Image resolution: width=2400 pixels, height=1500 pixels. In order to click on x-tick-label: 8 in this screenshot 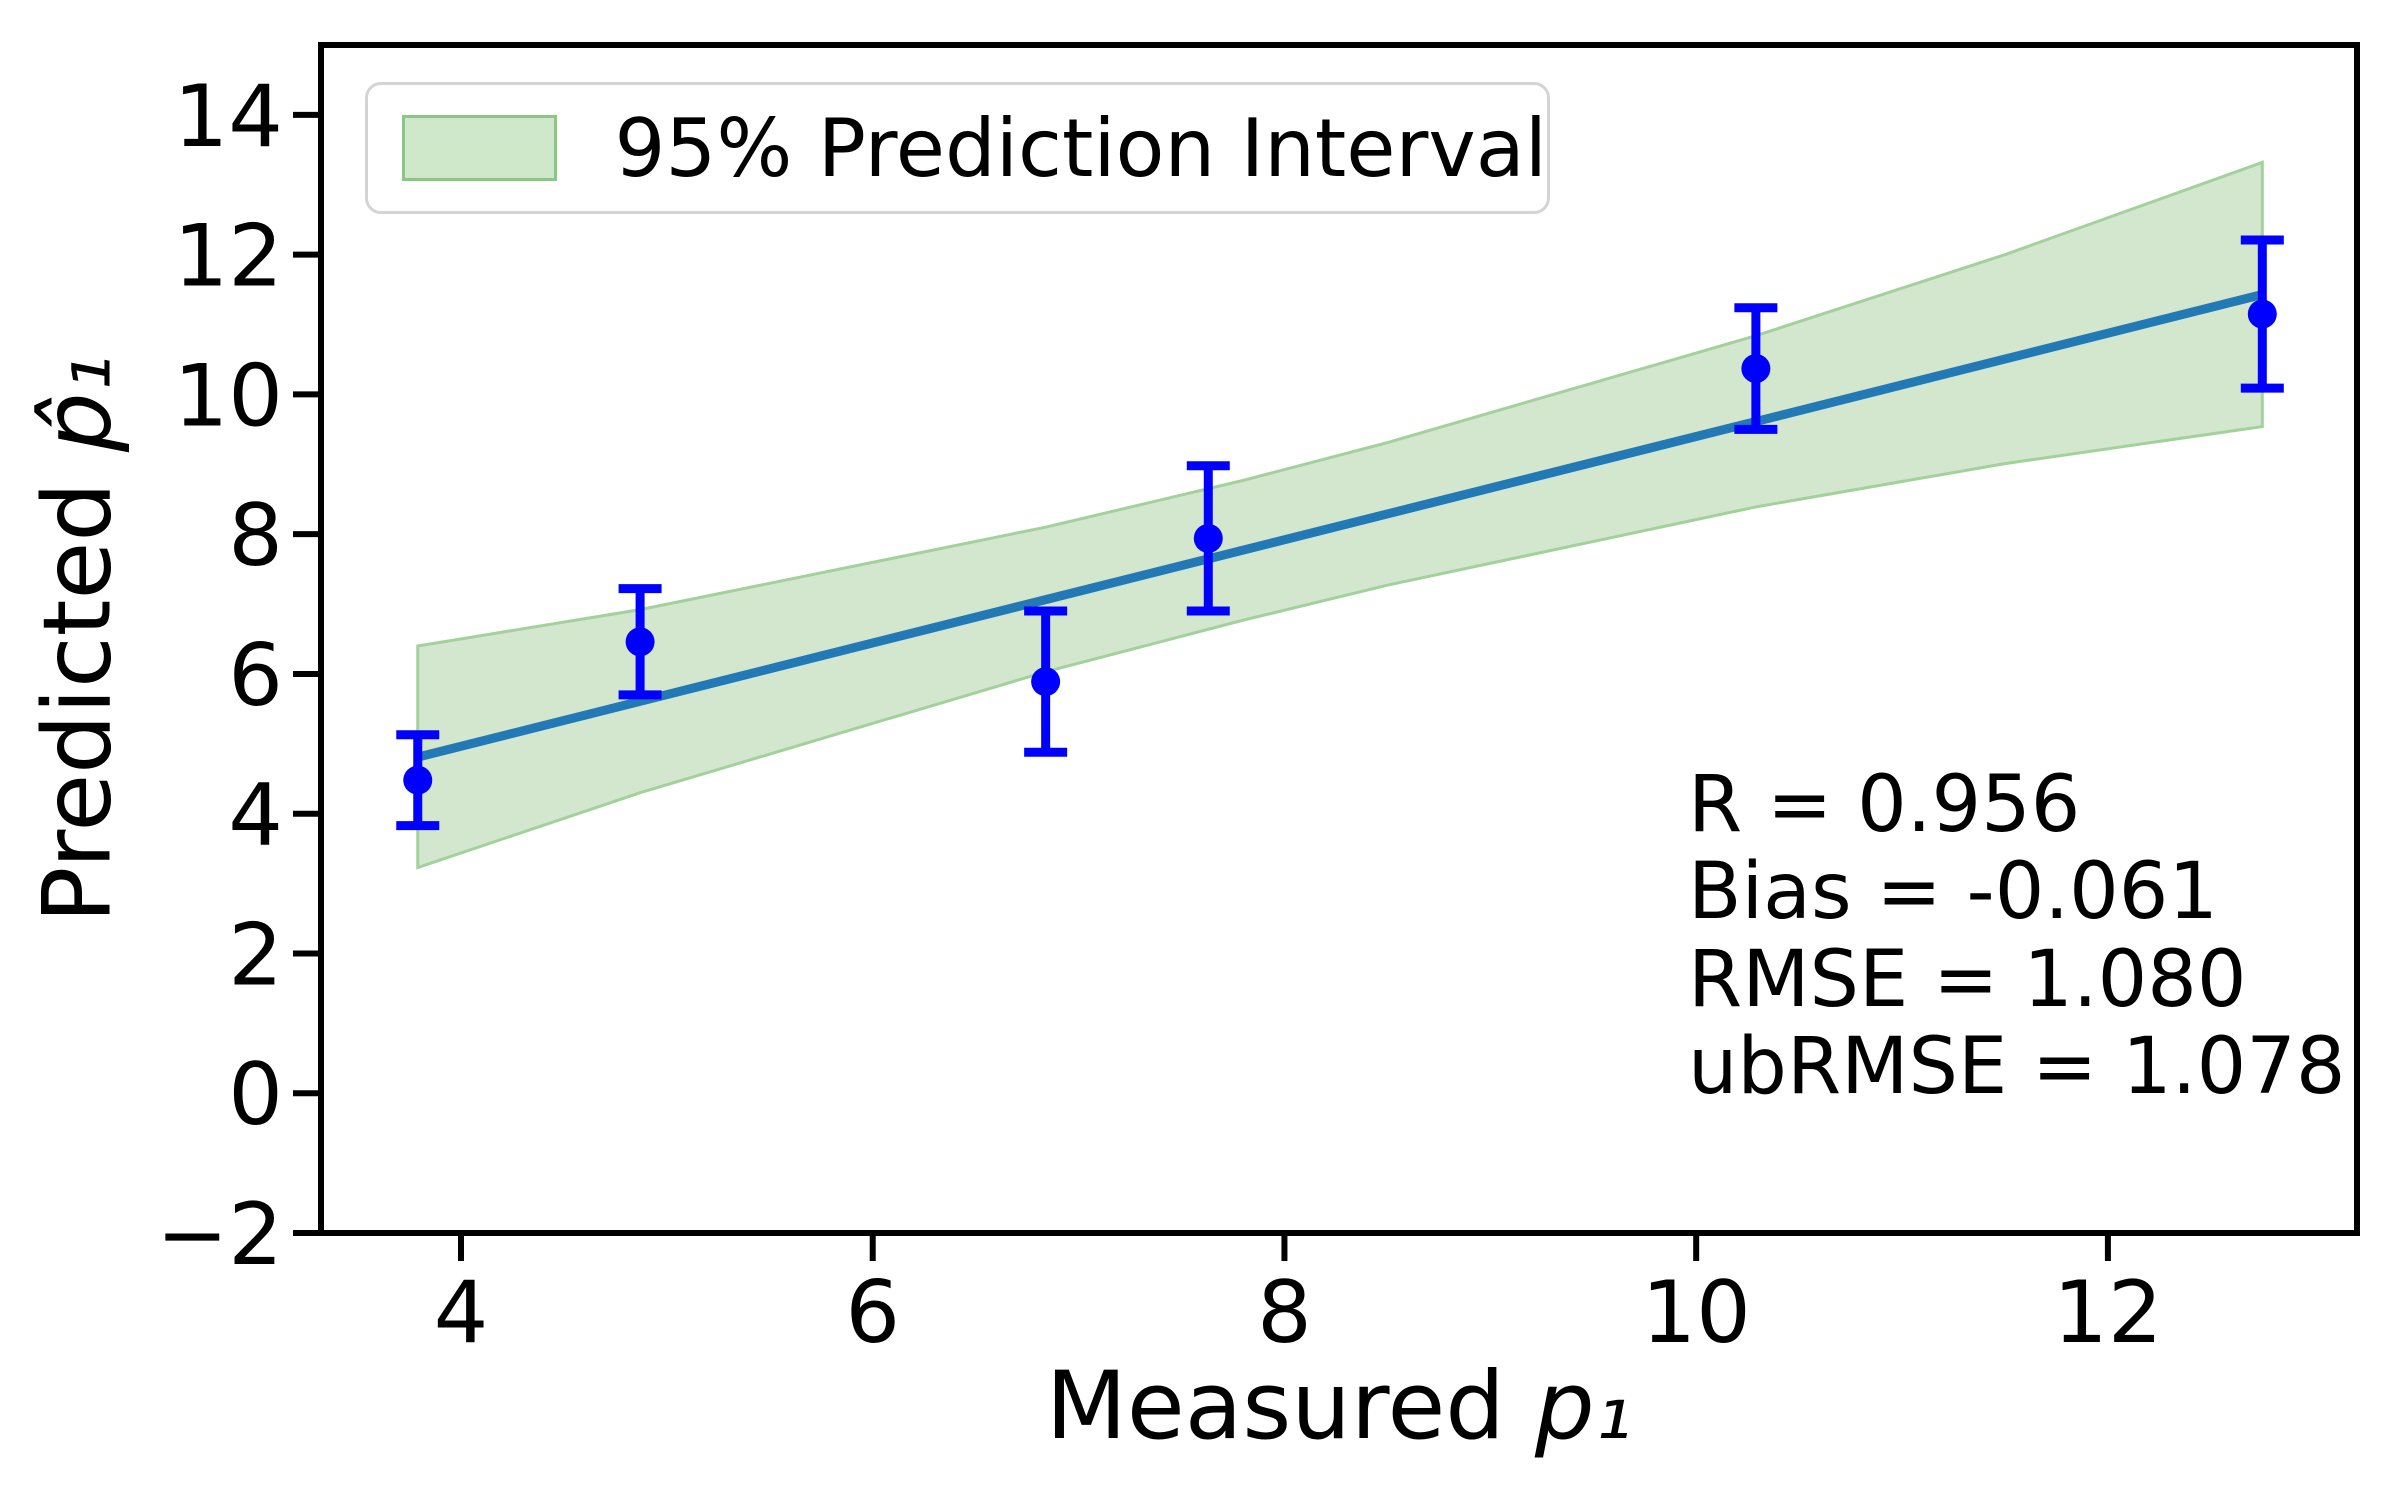, I will do `click(1284, 1313)`.